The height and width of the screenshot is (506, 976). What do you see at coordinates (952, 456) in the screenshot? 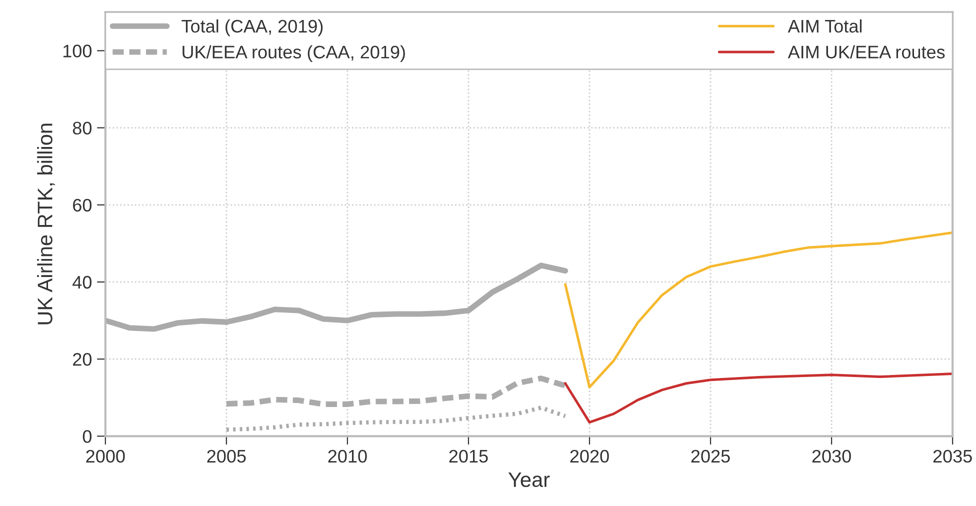
I see `x-tick-label: 2035` at bounding box center [952, 456].